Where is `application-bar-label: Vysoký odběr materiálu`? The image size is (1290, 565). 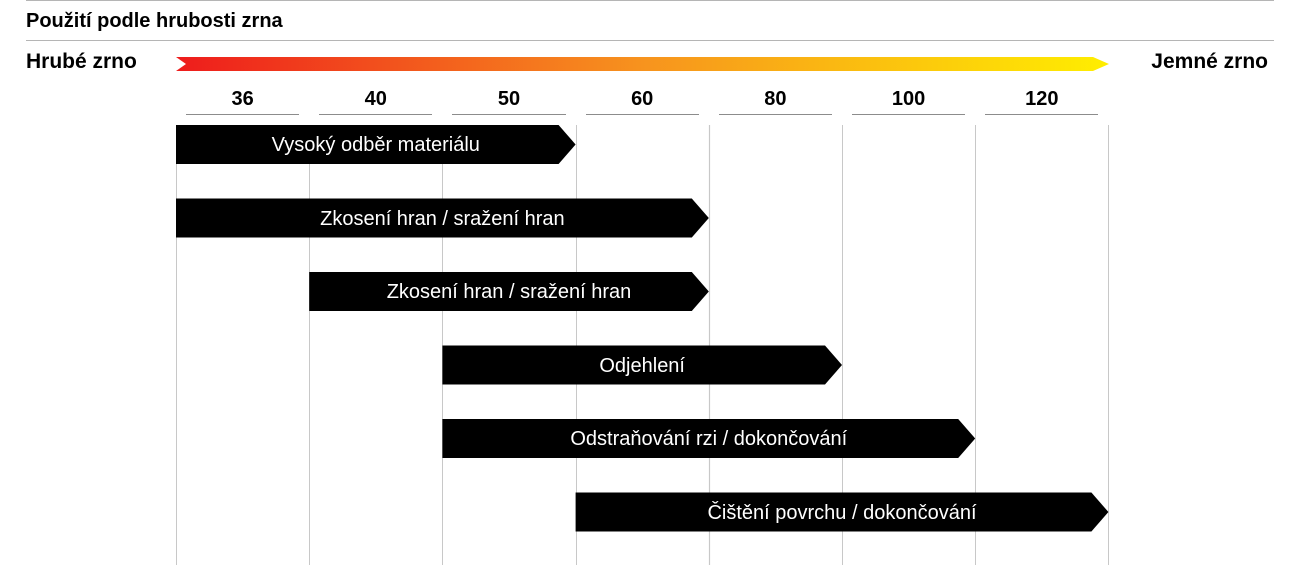 application-bar-label: Vysoký odběr materiálu is located at coordinates (375, 145).